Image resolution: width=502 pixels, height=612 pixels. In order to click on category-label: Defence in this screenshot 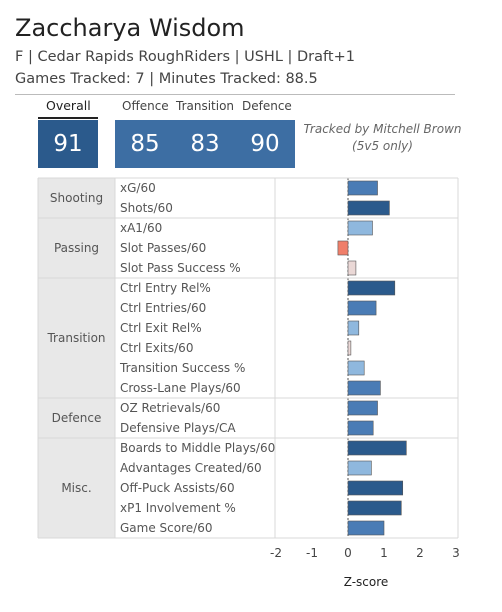, I will do `click(77, 418)`.